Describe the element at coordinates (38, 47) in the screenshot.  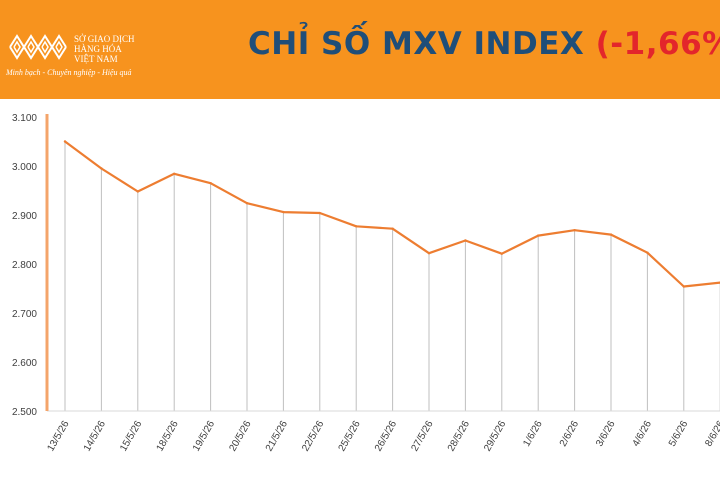
I see `mxv-logo-icon` at that location.